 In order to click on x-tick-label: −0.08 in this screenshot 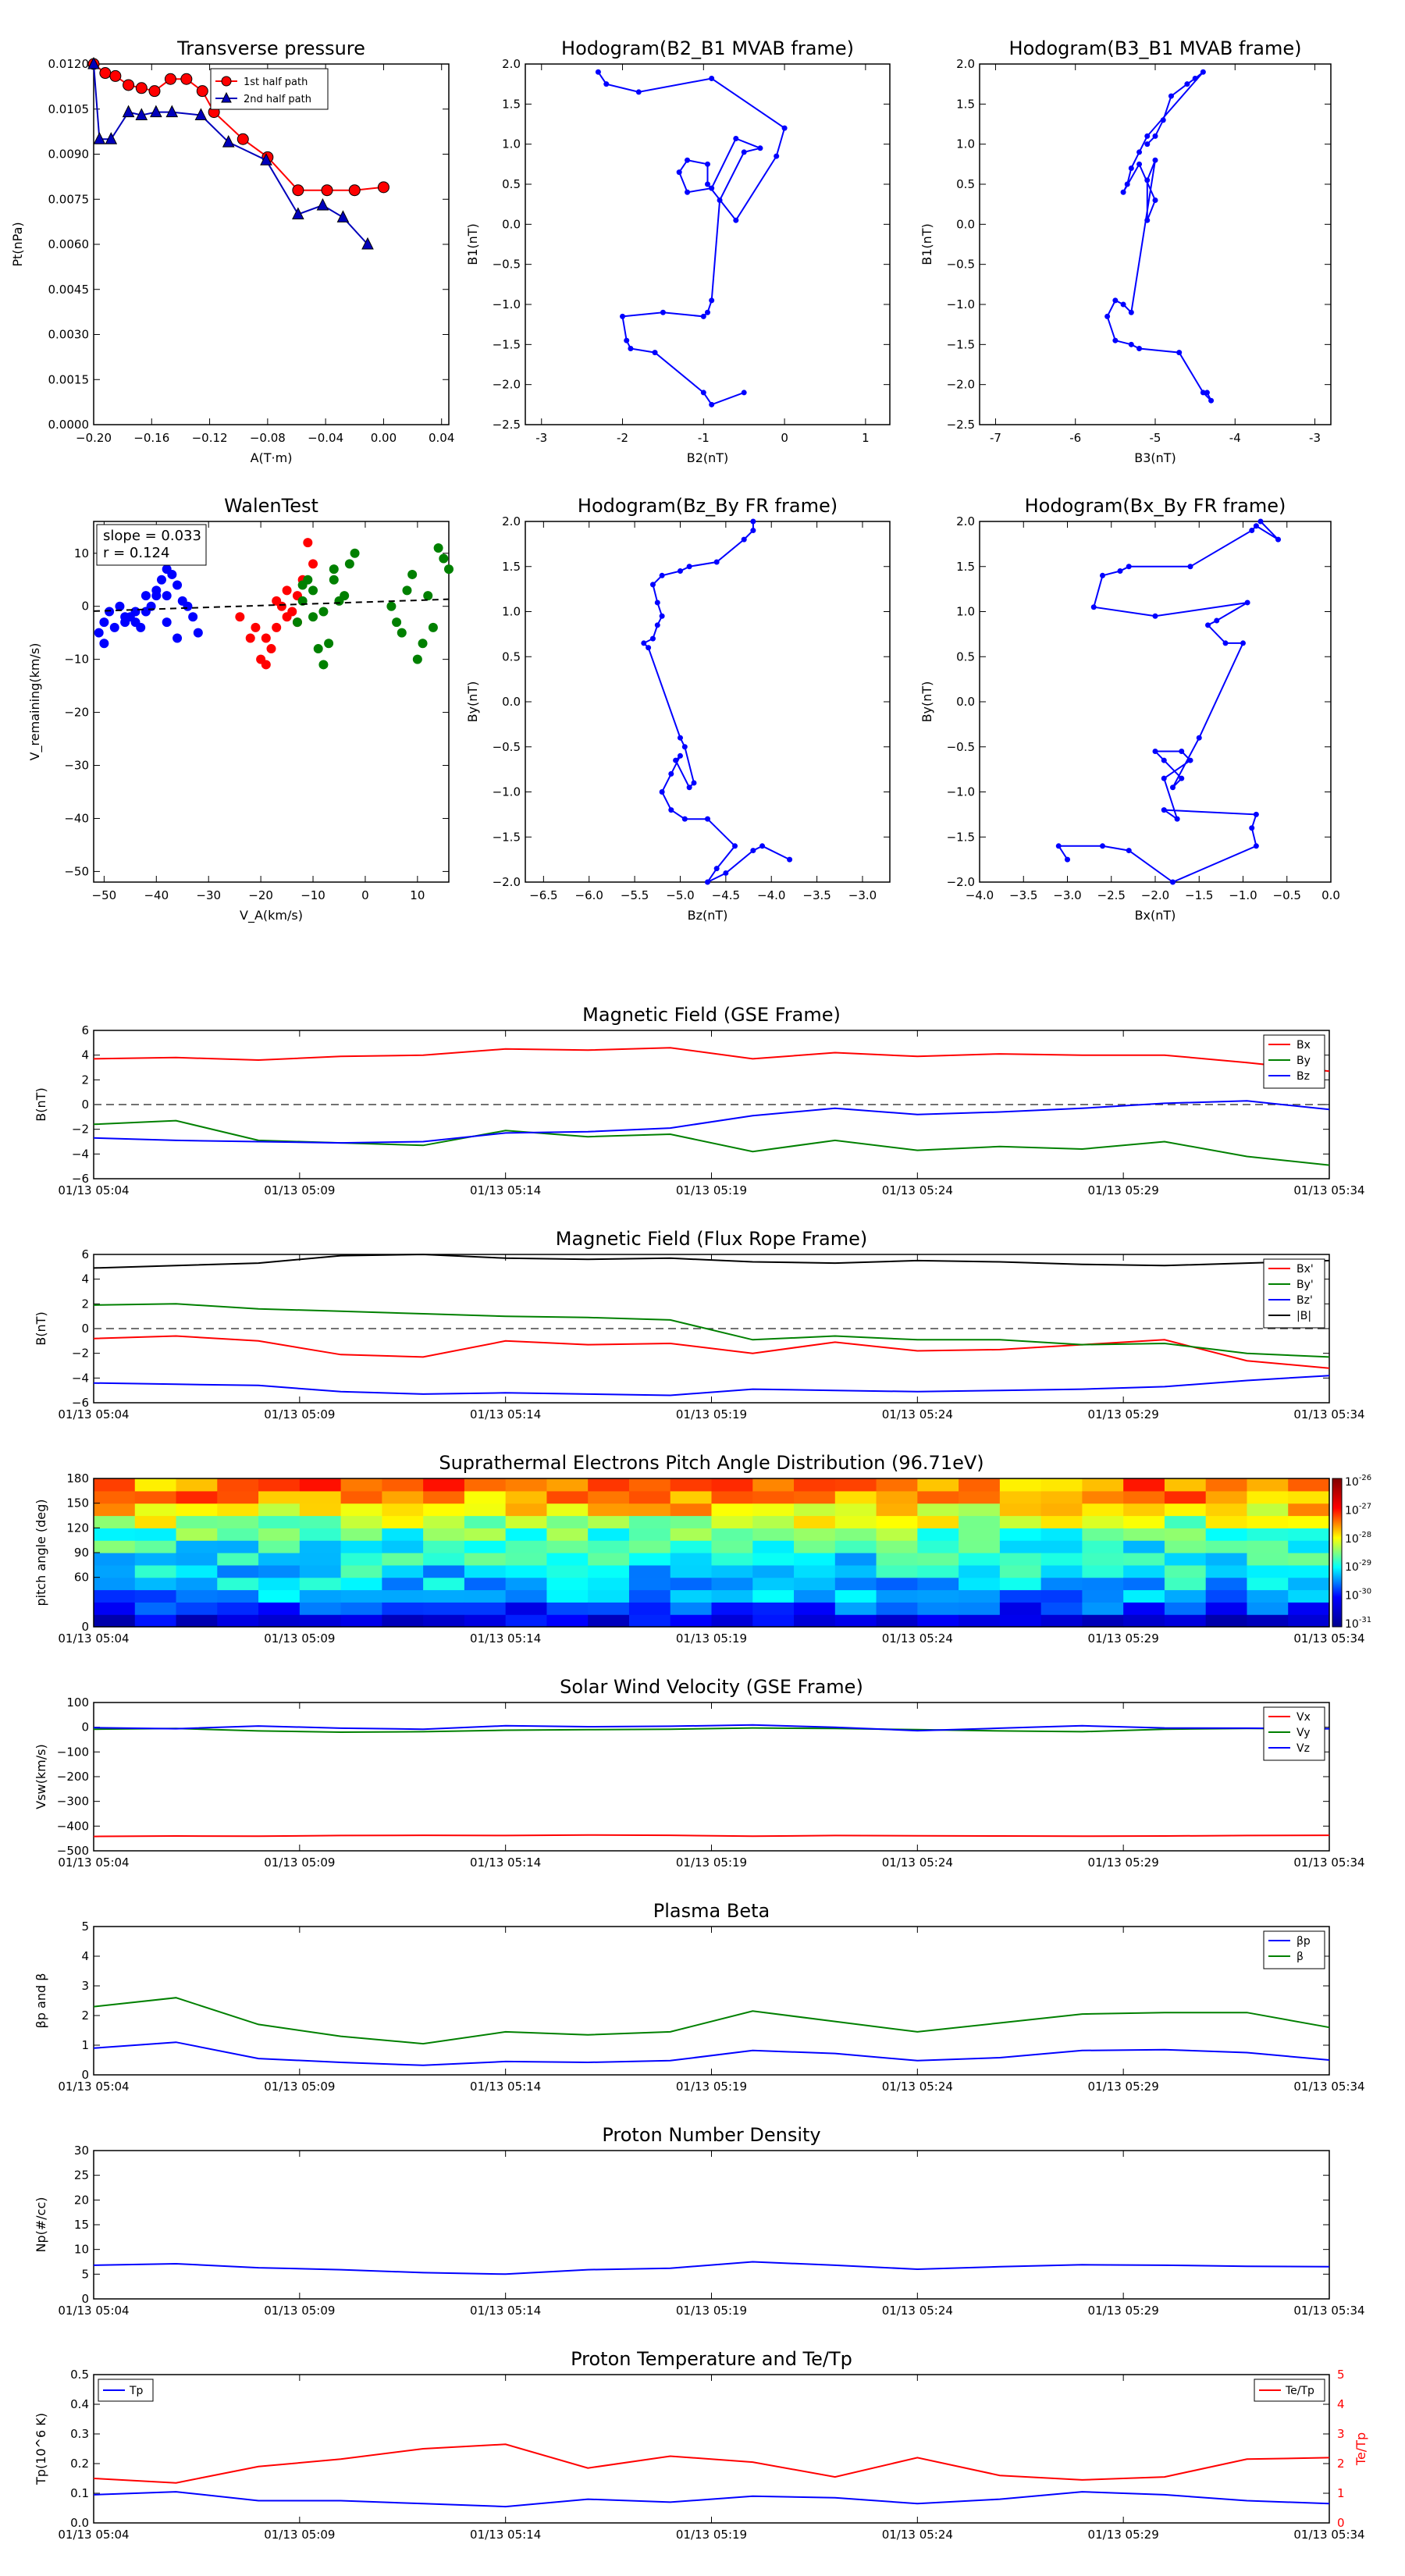, I will do `click(268, 438)`.